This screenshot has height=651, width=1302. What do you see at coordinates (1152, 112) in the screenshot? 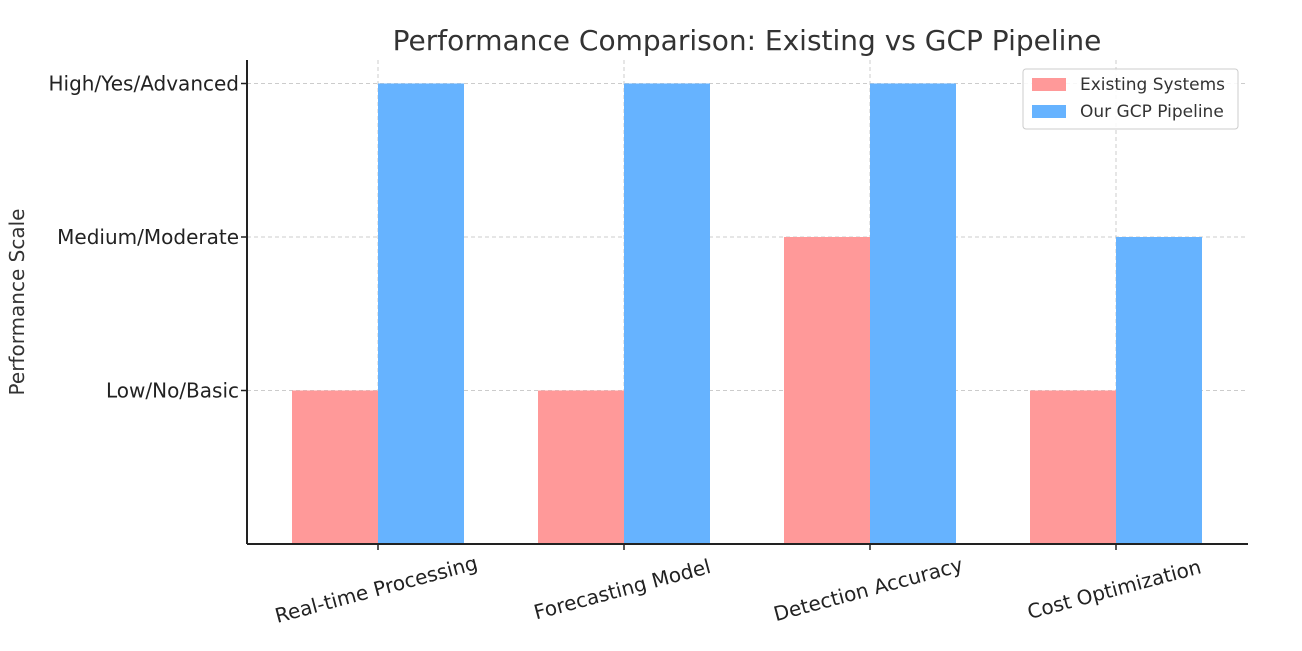
I see `legend-label-gcp: Our GCP Pipeline` at bounding box center [1152, 112].